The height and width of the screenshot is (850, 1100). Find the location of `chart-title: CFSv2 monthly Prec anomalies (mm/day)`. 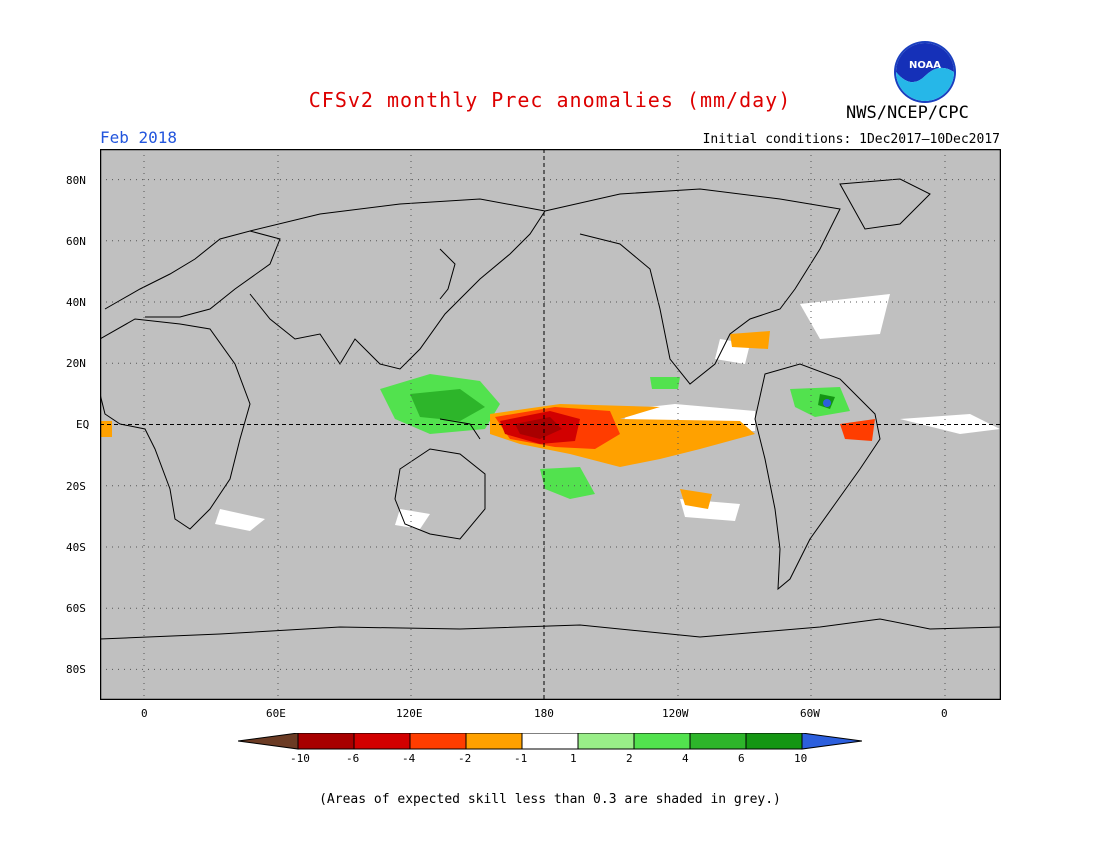

chart-title: CFSv2 monthly Prec anomalies (mm/day) is located at coordinates (550, 100).